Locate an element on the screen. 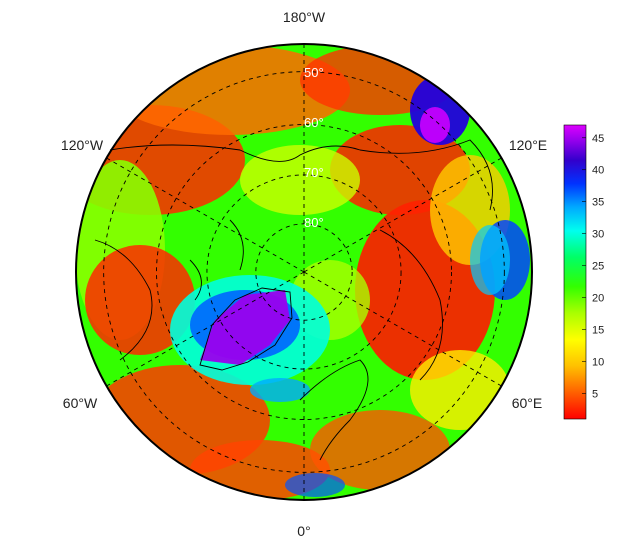  colorbar-tick-label: 45 is located at coordinates (598, 139).